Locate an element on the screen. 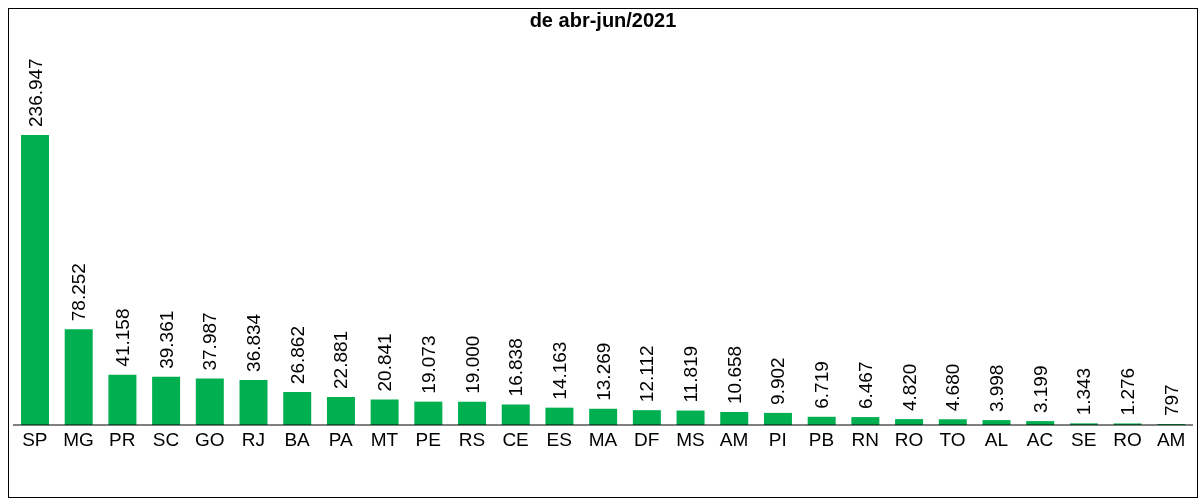 The width and height of the screenshot is (1204, 504). data-label: 78.252 is located at coordinates (79, 292).